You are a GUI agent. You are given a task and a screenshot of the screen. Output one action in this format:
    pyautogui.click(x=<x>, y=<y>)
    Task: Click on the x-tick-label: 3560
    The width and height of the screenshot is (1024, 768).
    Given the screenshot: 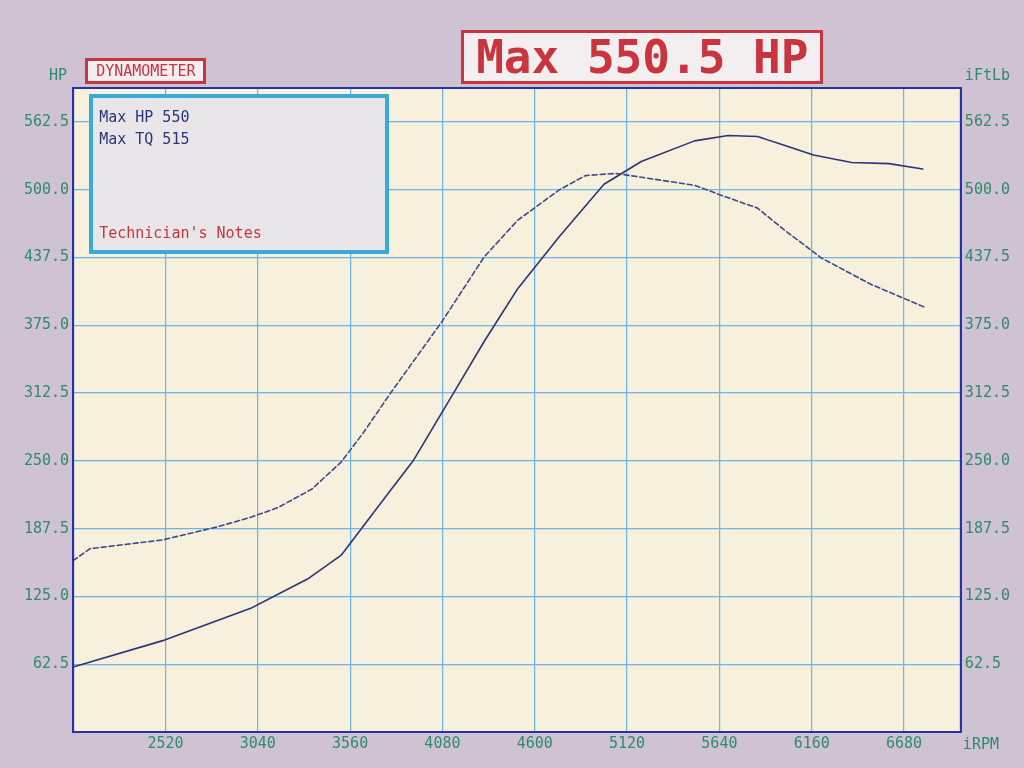 What is the action you would take?
    pyautogui.click(x=350, y=742)
    